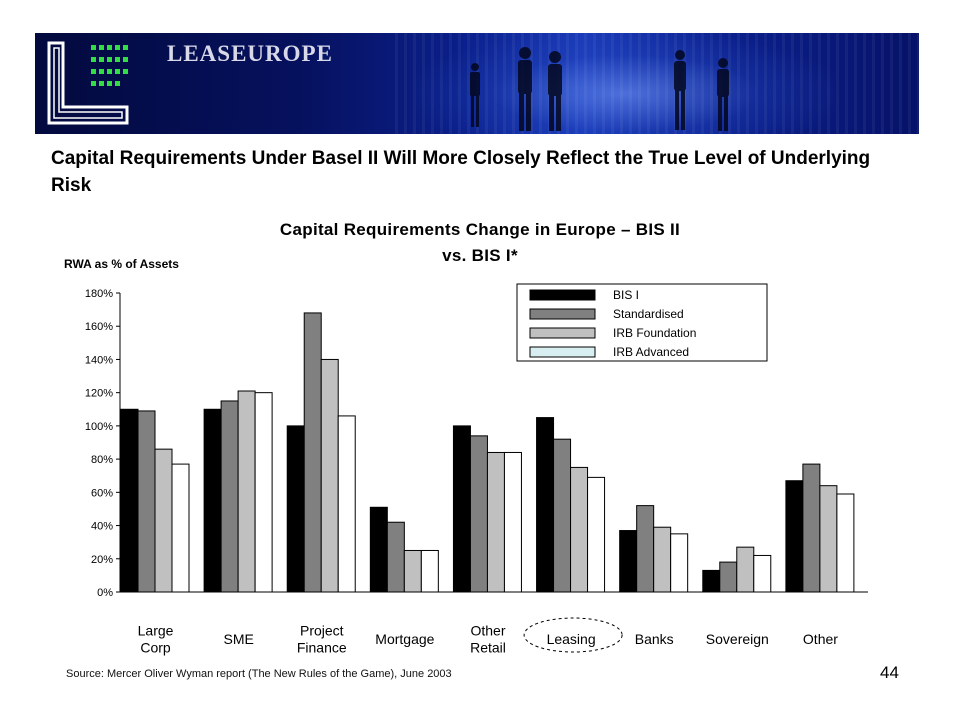 This screenshot has height=720, width=960. What do you see at coordinates (654, 333) in the screenshot?
I see `legend-label: IRB Foundation` at bounding box center [654, 333].